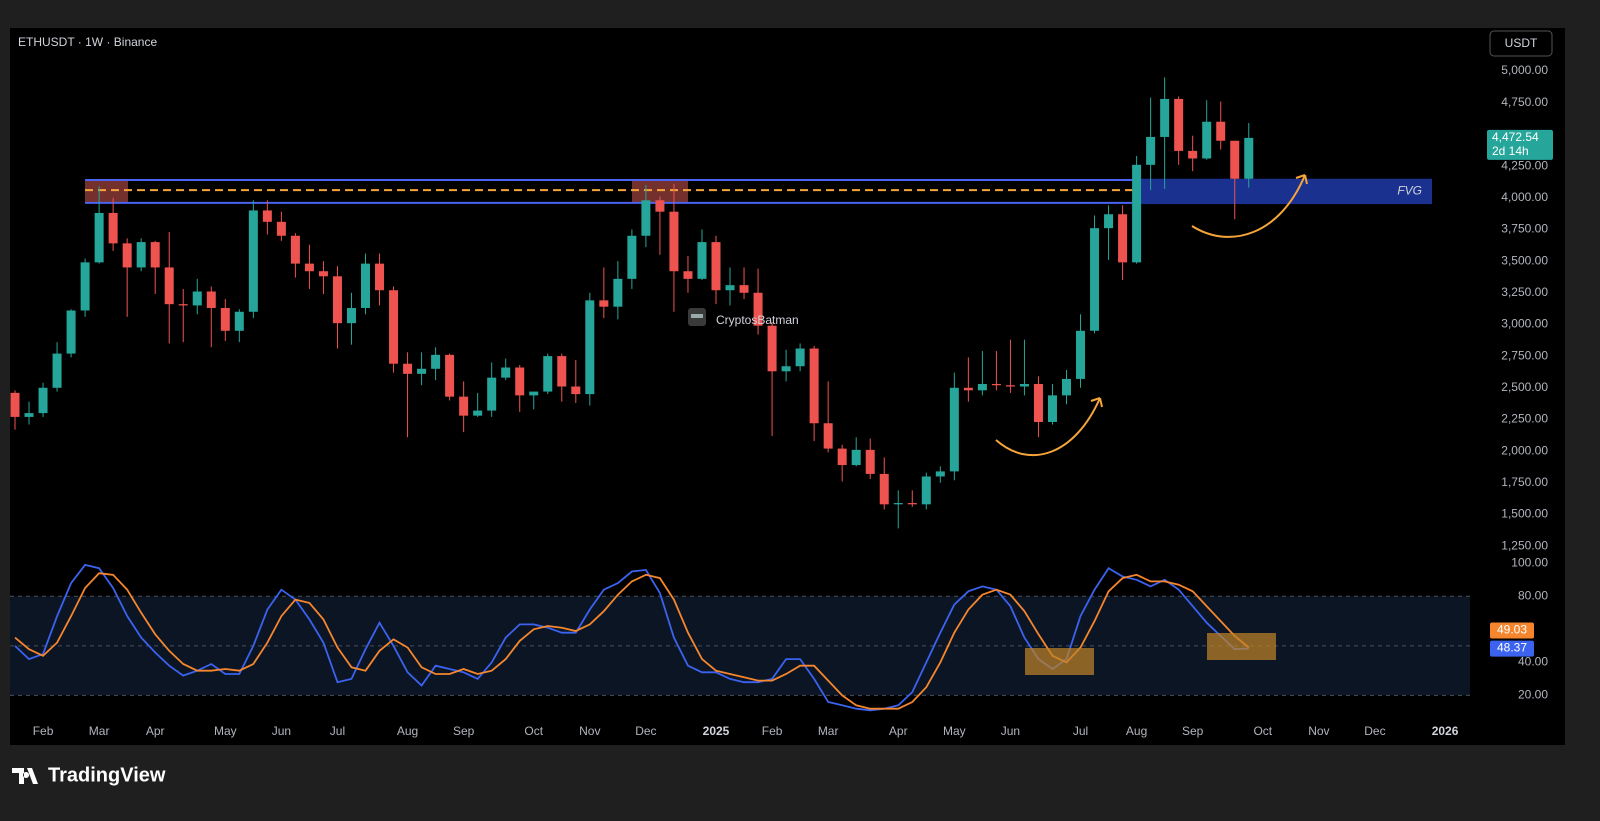 This screenshot has width=1600, height=821. Describe the element at coordinates (1524, 387) in the screenshot. I see `y-tick-label: 2,500.00` at that location.